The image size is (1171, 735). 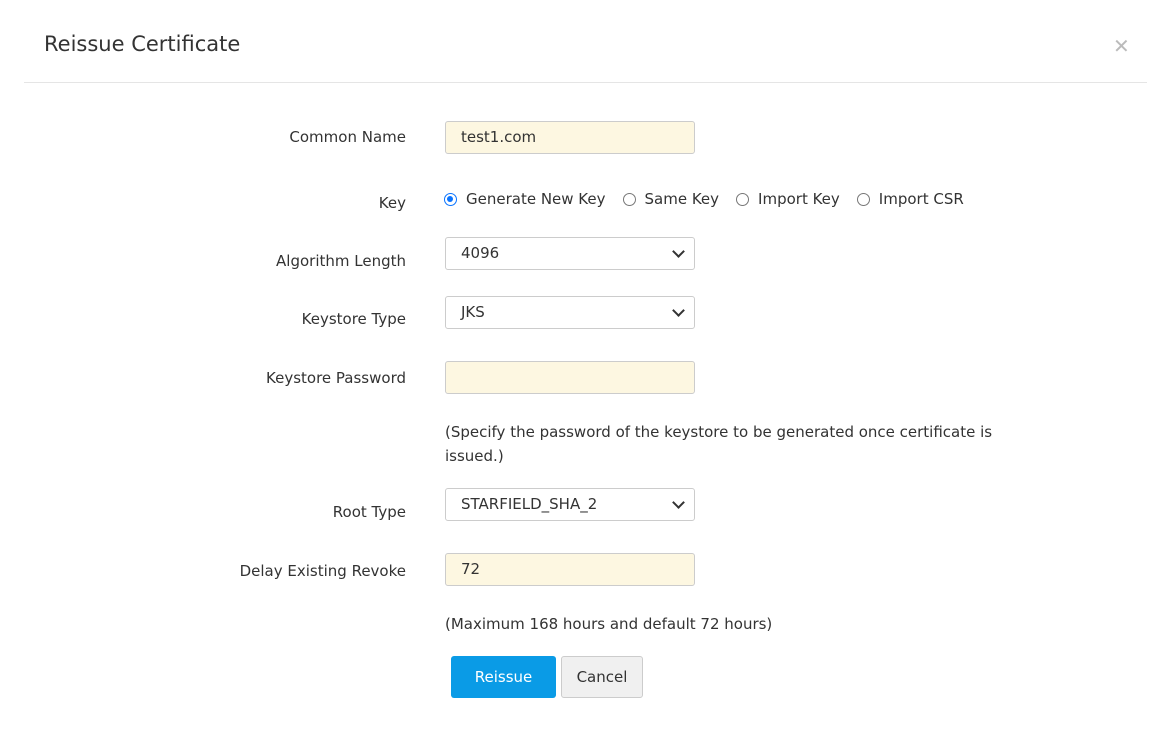 I want to click on radio-label: Import Key, so click(x=799, y=199).